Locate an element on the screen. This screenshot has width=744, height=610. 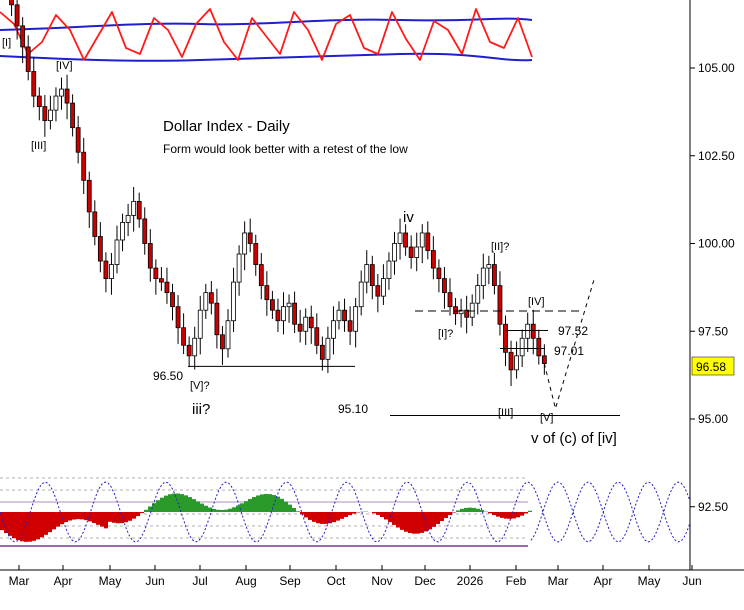
x-tick-label: Apr is located at coordinates (603, 581).